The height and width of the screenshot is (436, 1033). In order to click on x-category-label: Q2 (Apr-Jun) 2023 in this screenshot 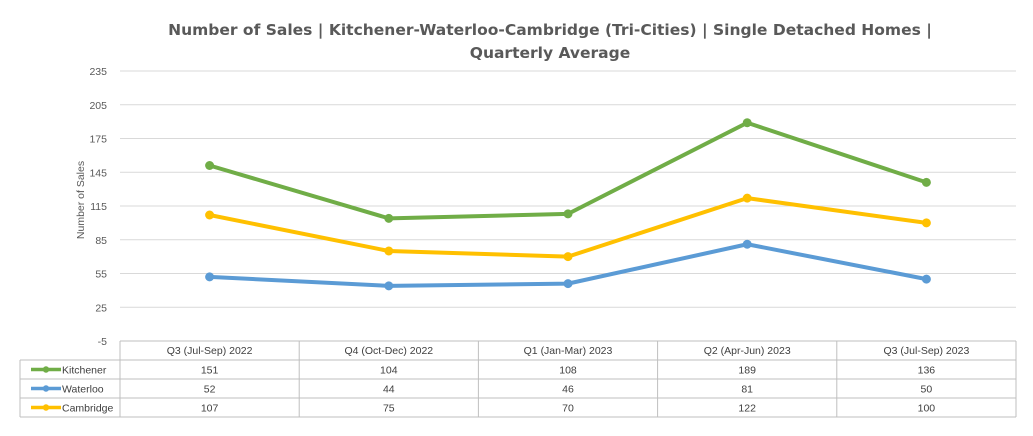, I will do `click(747, 351)`.